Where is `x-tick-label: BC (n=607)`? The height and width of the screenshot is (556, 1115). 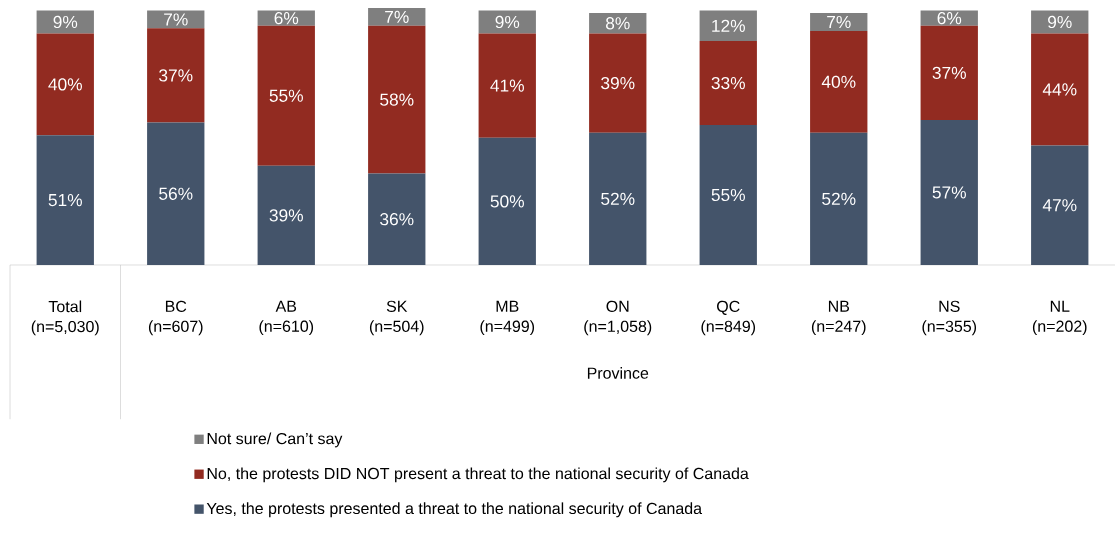 x-tick-label: BC (n=607) is located at coordinates (175, 318).